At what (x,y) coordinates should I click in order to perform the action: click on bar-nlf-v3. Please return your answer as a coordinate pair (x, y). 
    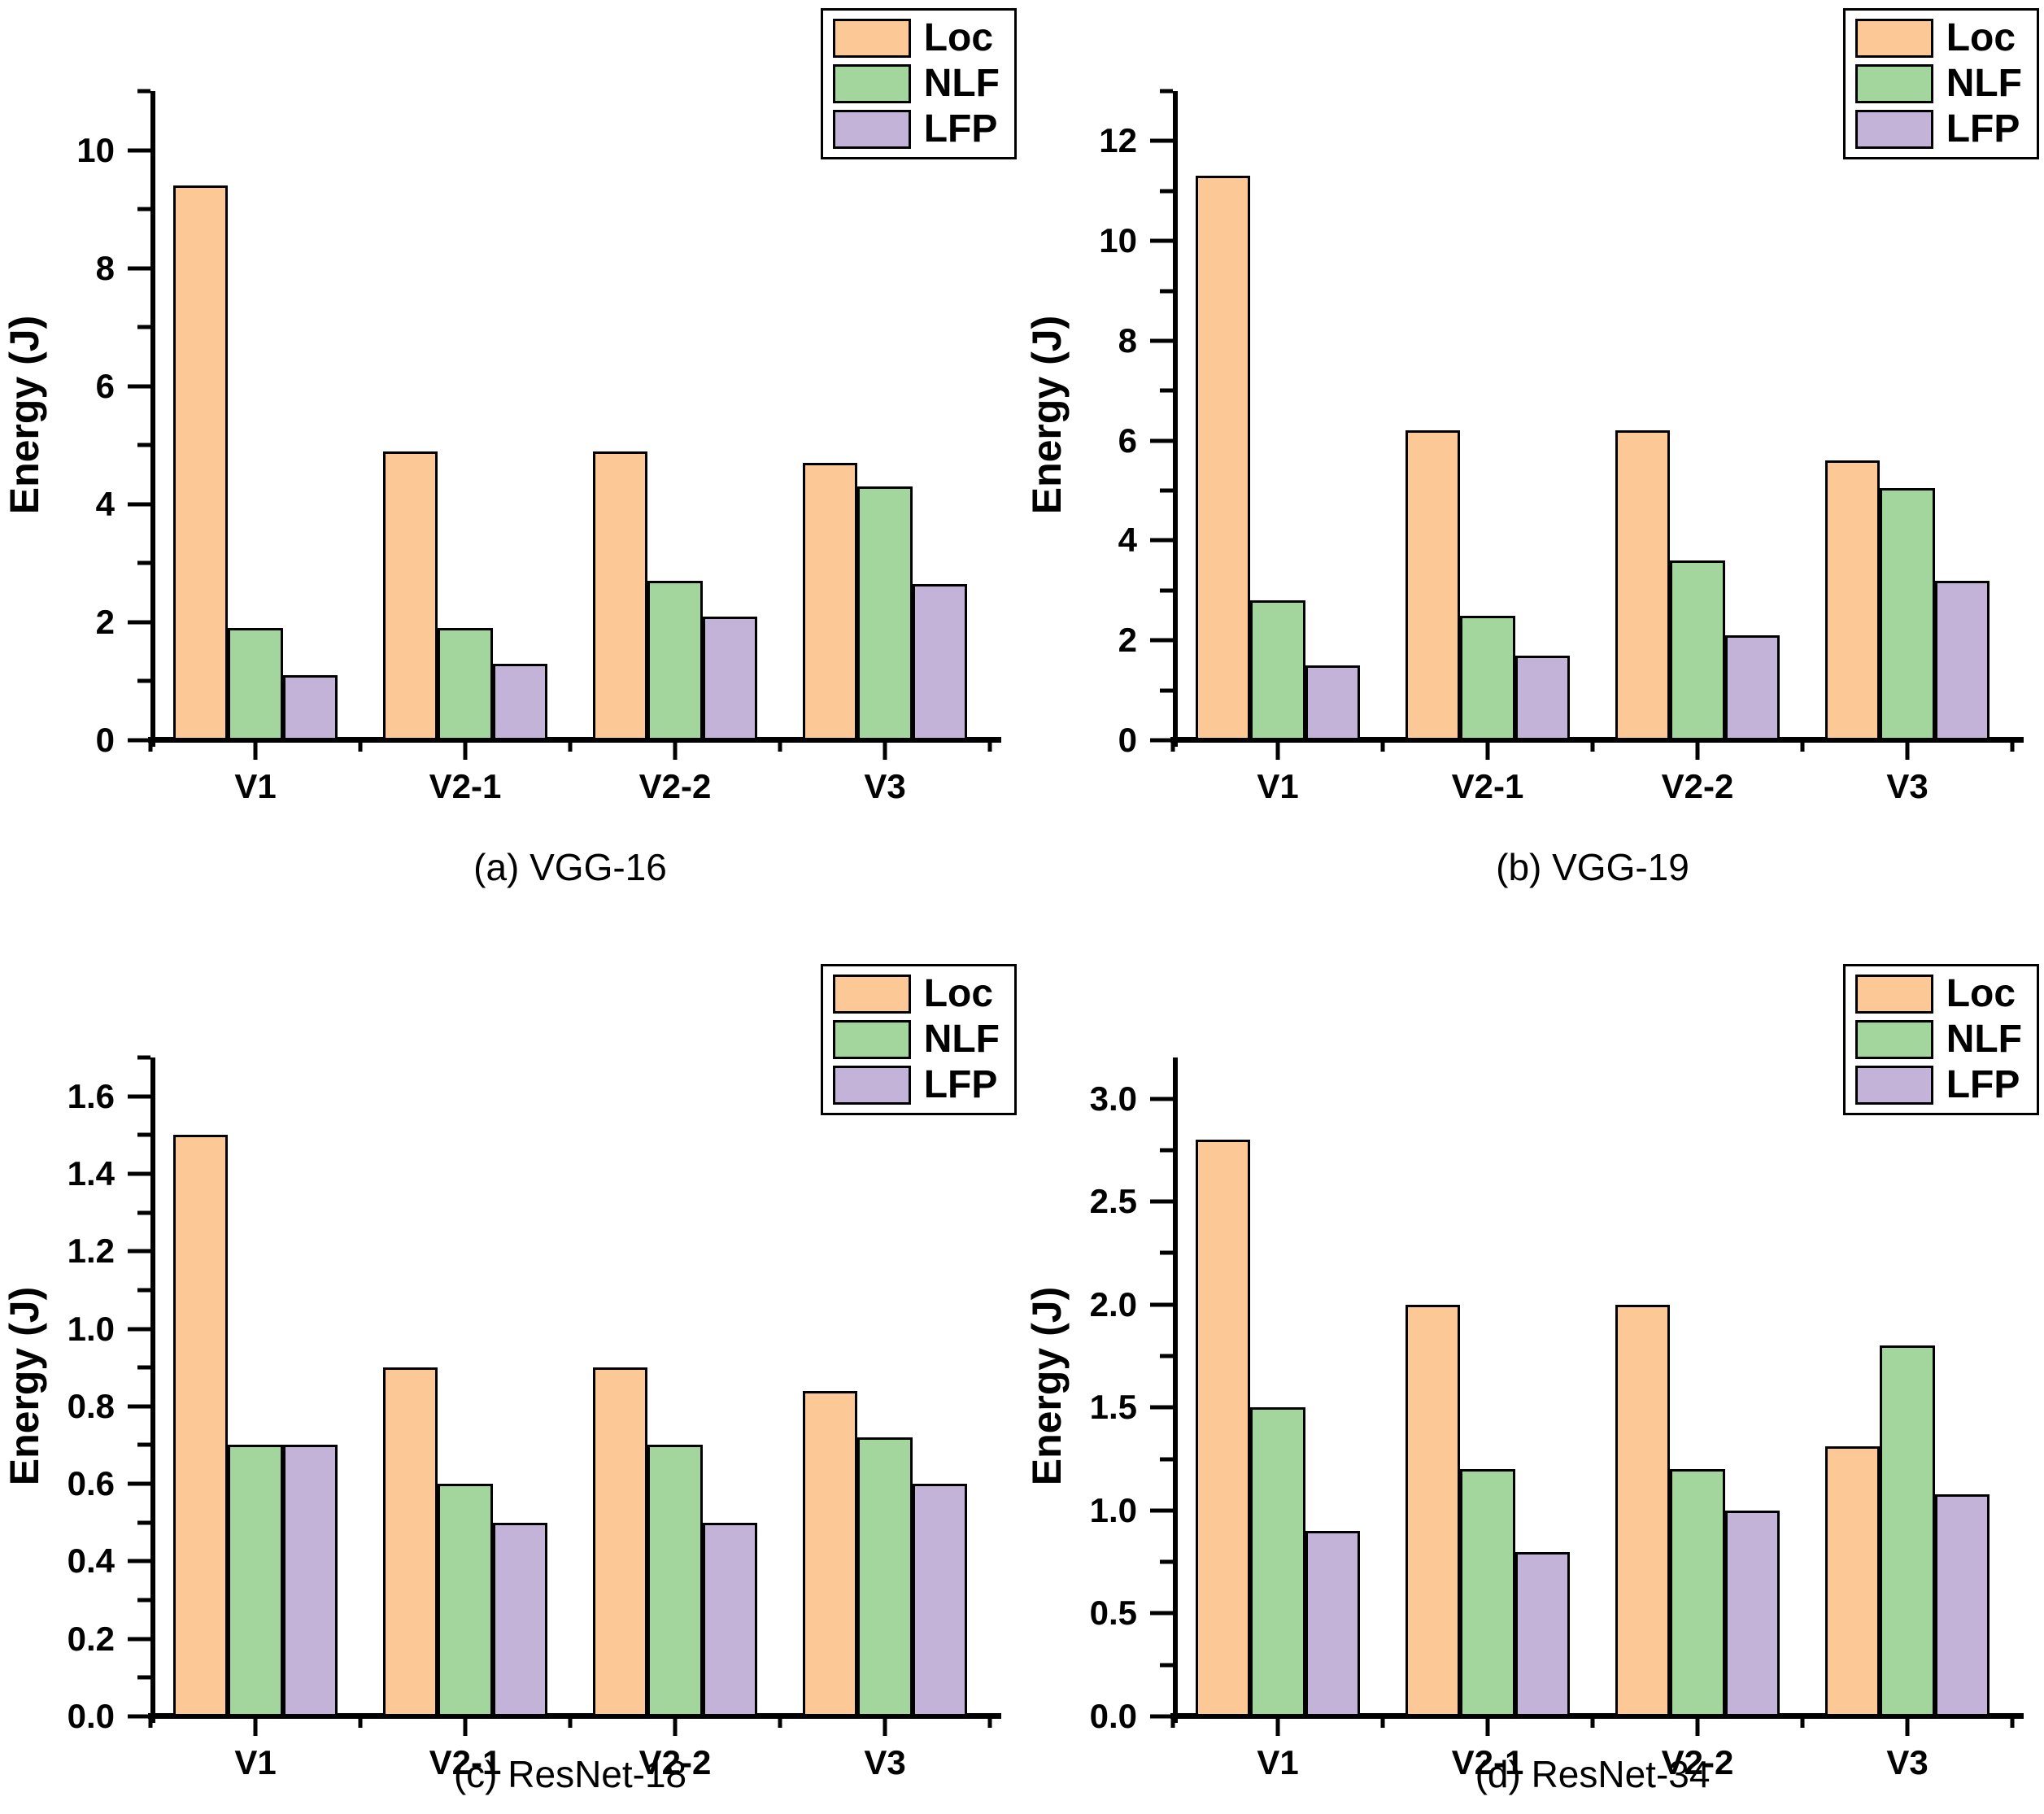
    Looking at the image, I should click on (1907, 614).